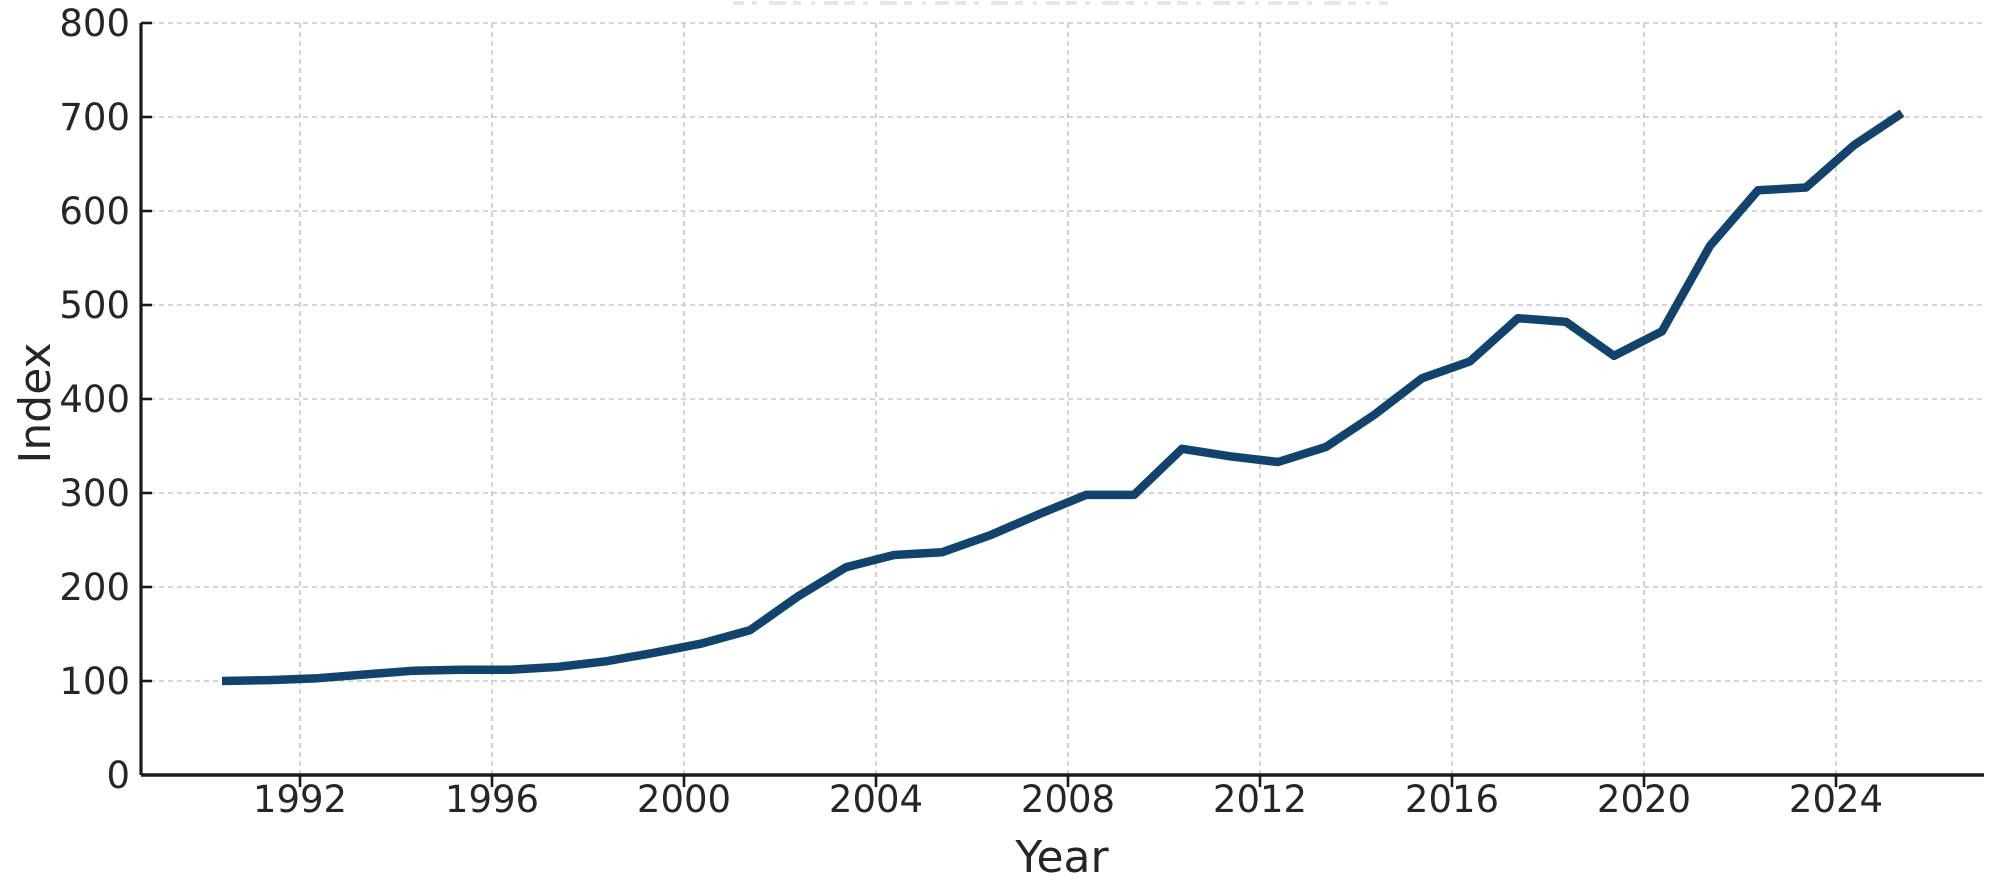 This screenshot has width=2000, height=883. Describe the element at coordinates (1836, 799) in the screenshot. I see `x-tick-label: 2024` at that location.